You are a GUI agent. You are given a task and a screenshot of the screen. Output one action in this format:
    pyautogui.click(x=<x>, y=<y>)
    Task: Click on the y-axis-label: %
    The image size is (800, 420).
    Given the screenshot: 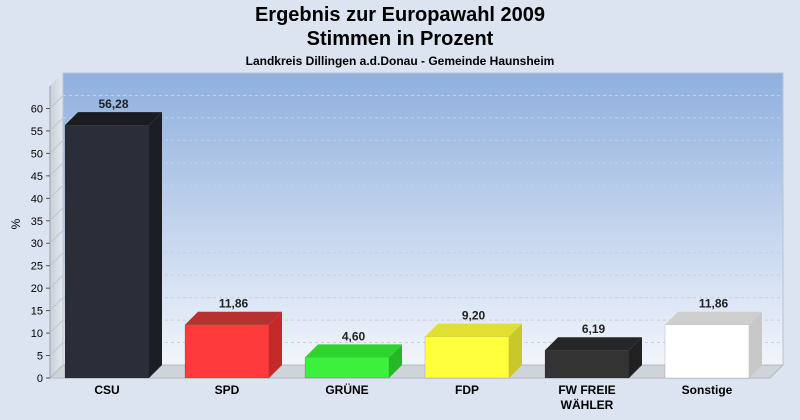 What is the action you would take?
    pyautogui.click(x=16, y=223)
    